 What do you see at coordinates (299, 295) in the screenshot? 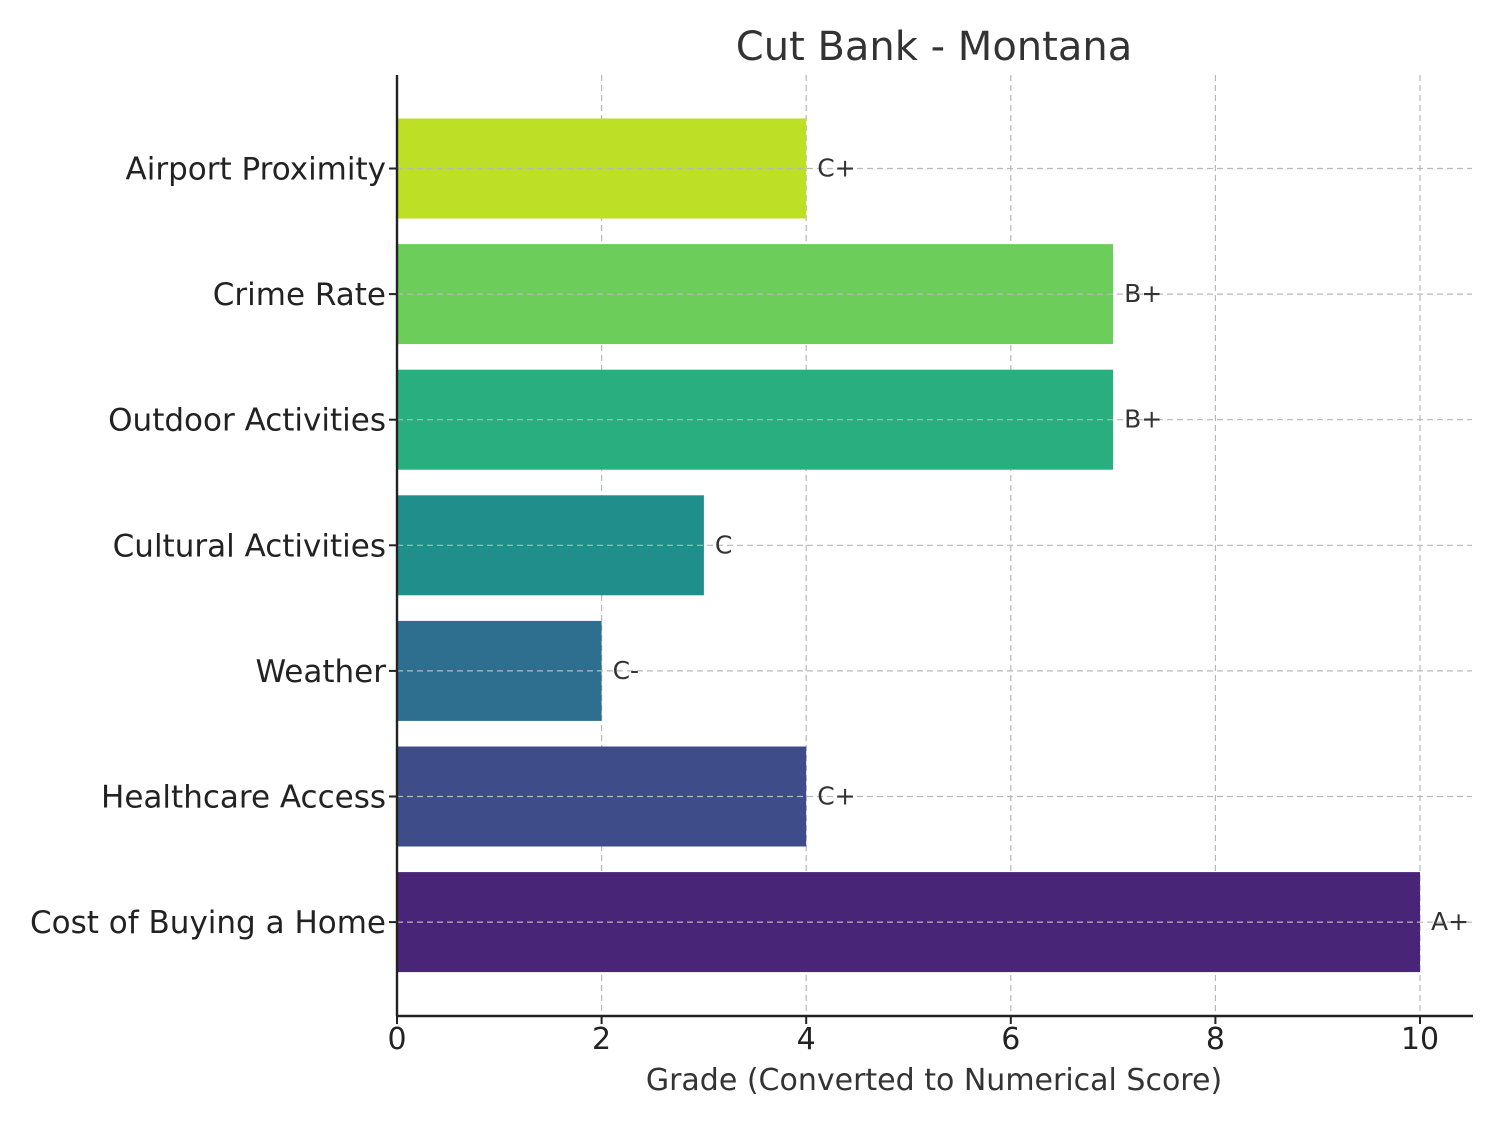
I see `y-tick-label: Crime Rate` at bounding box center [299, 295].